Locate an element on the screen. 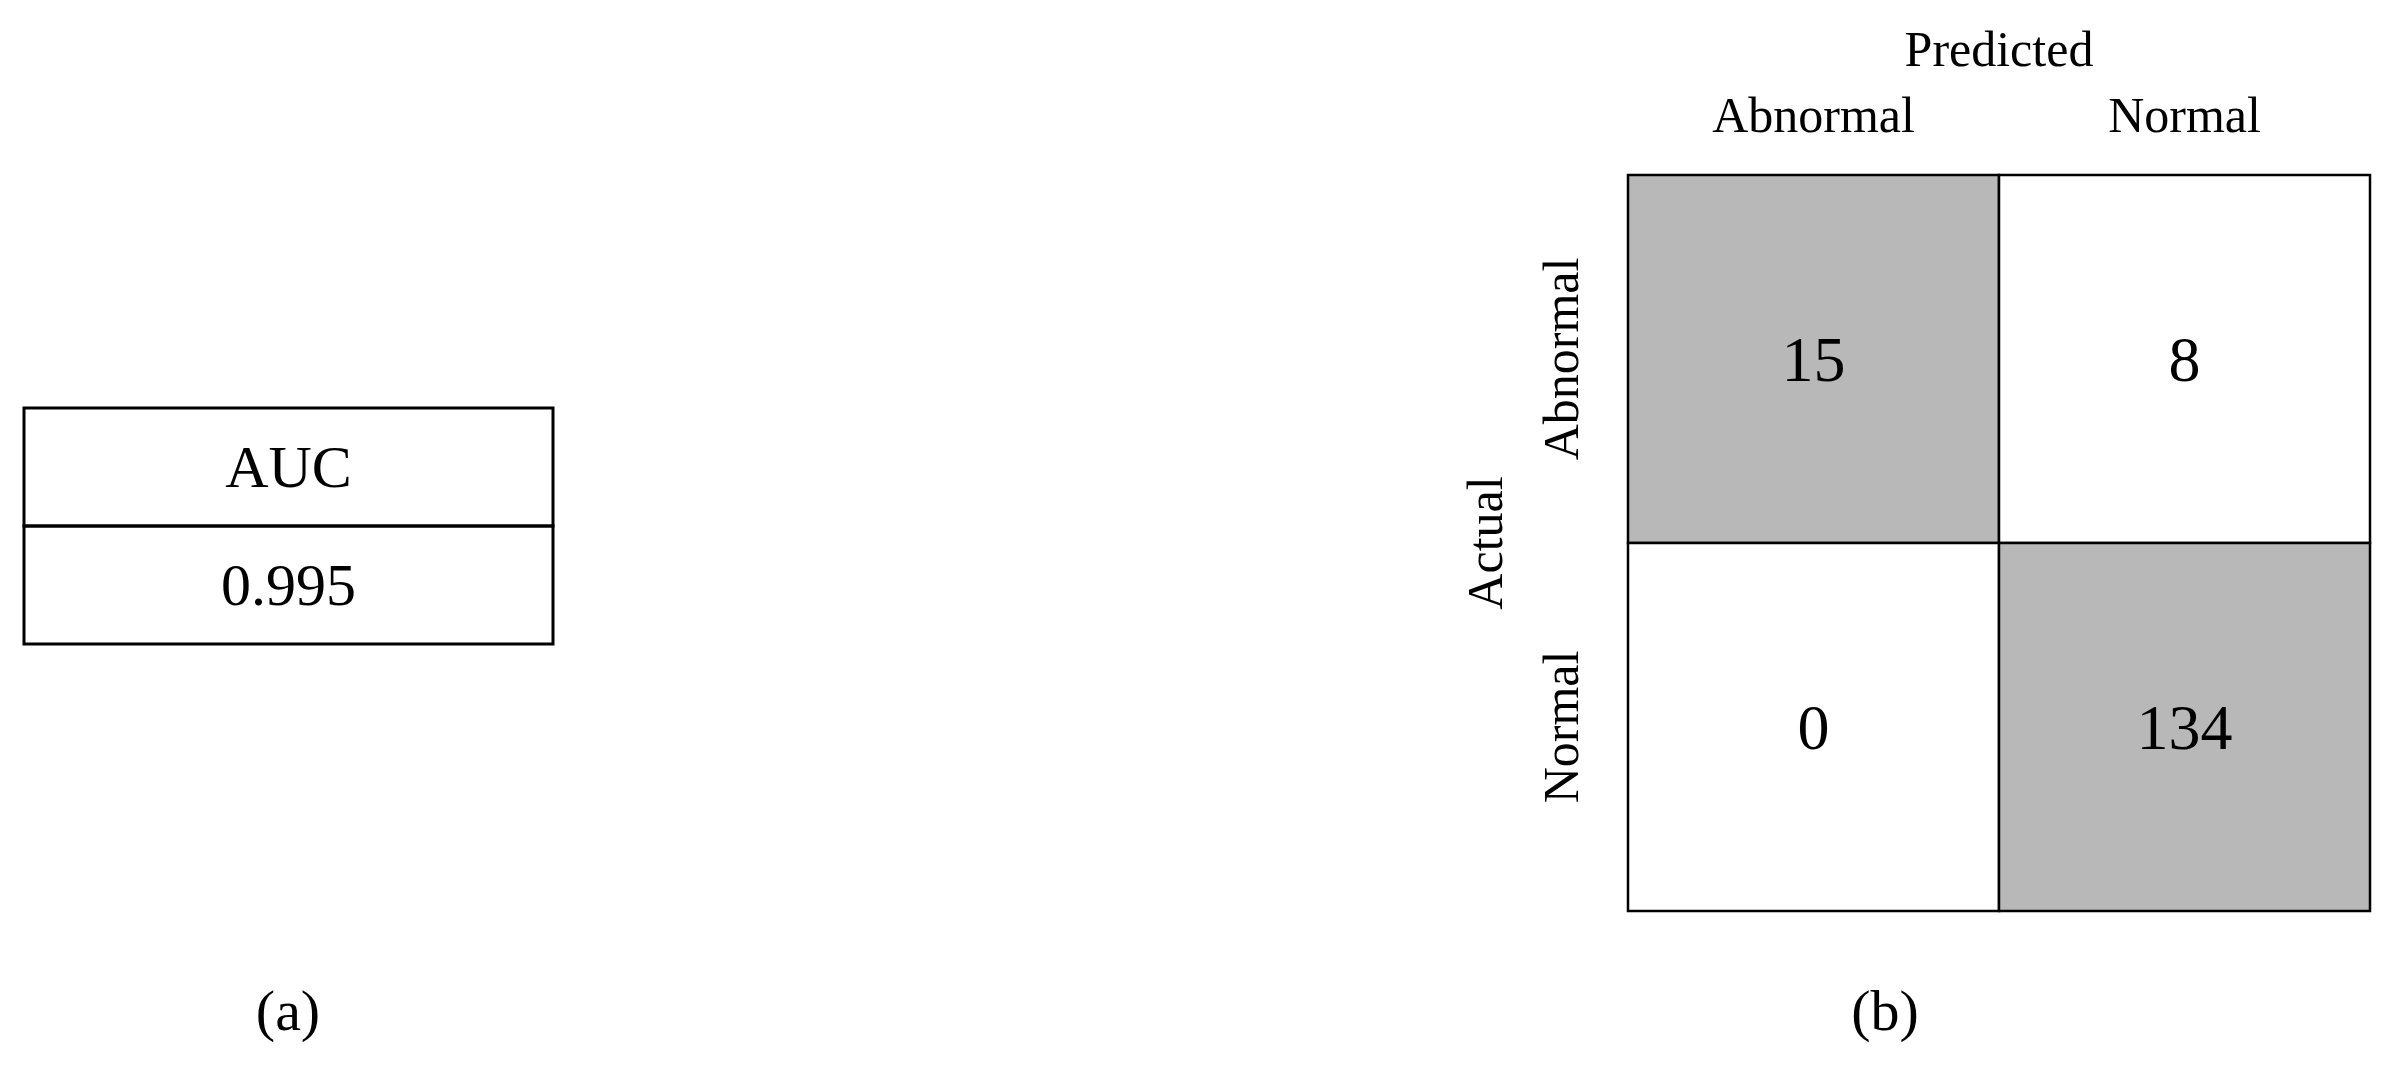  text: (a) is located at coordinates (288, 1010).